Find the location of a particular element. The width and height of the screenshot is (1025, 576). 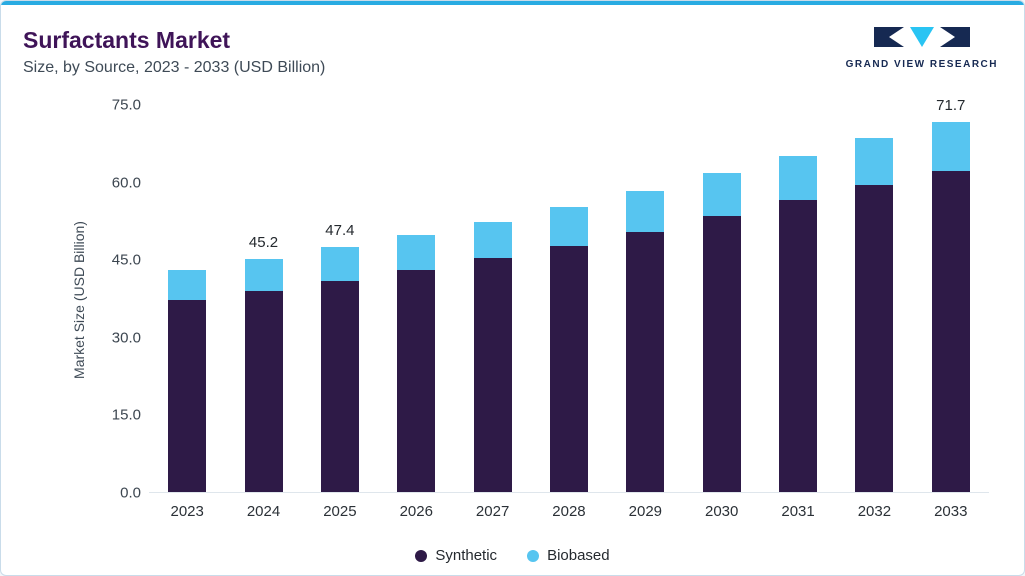

x-tick-label: 2032 is located at coordinates (874, 511).